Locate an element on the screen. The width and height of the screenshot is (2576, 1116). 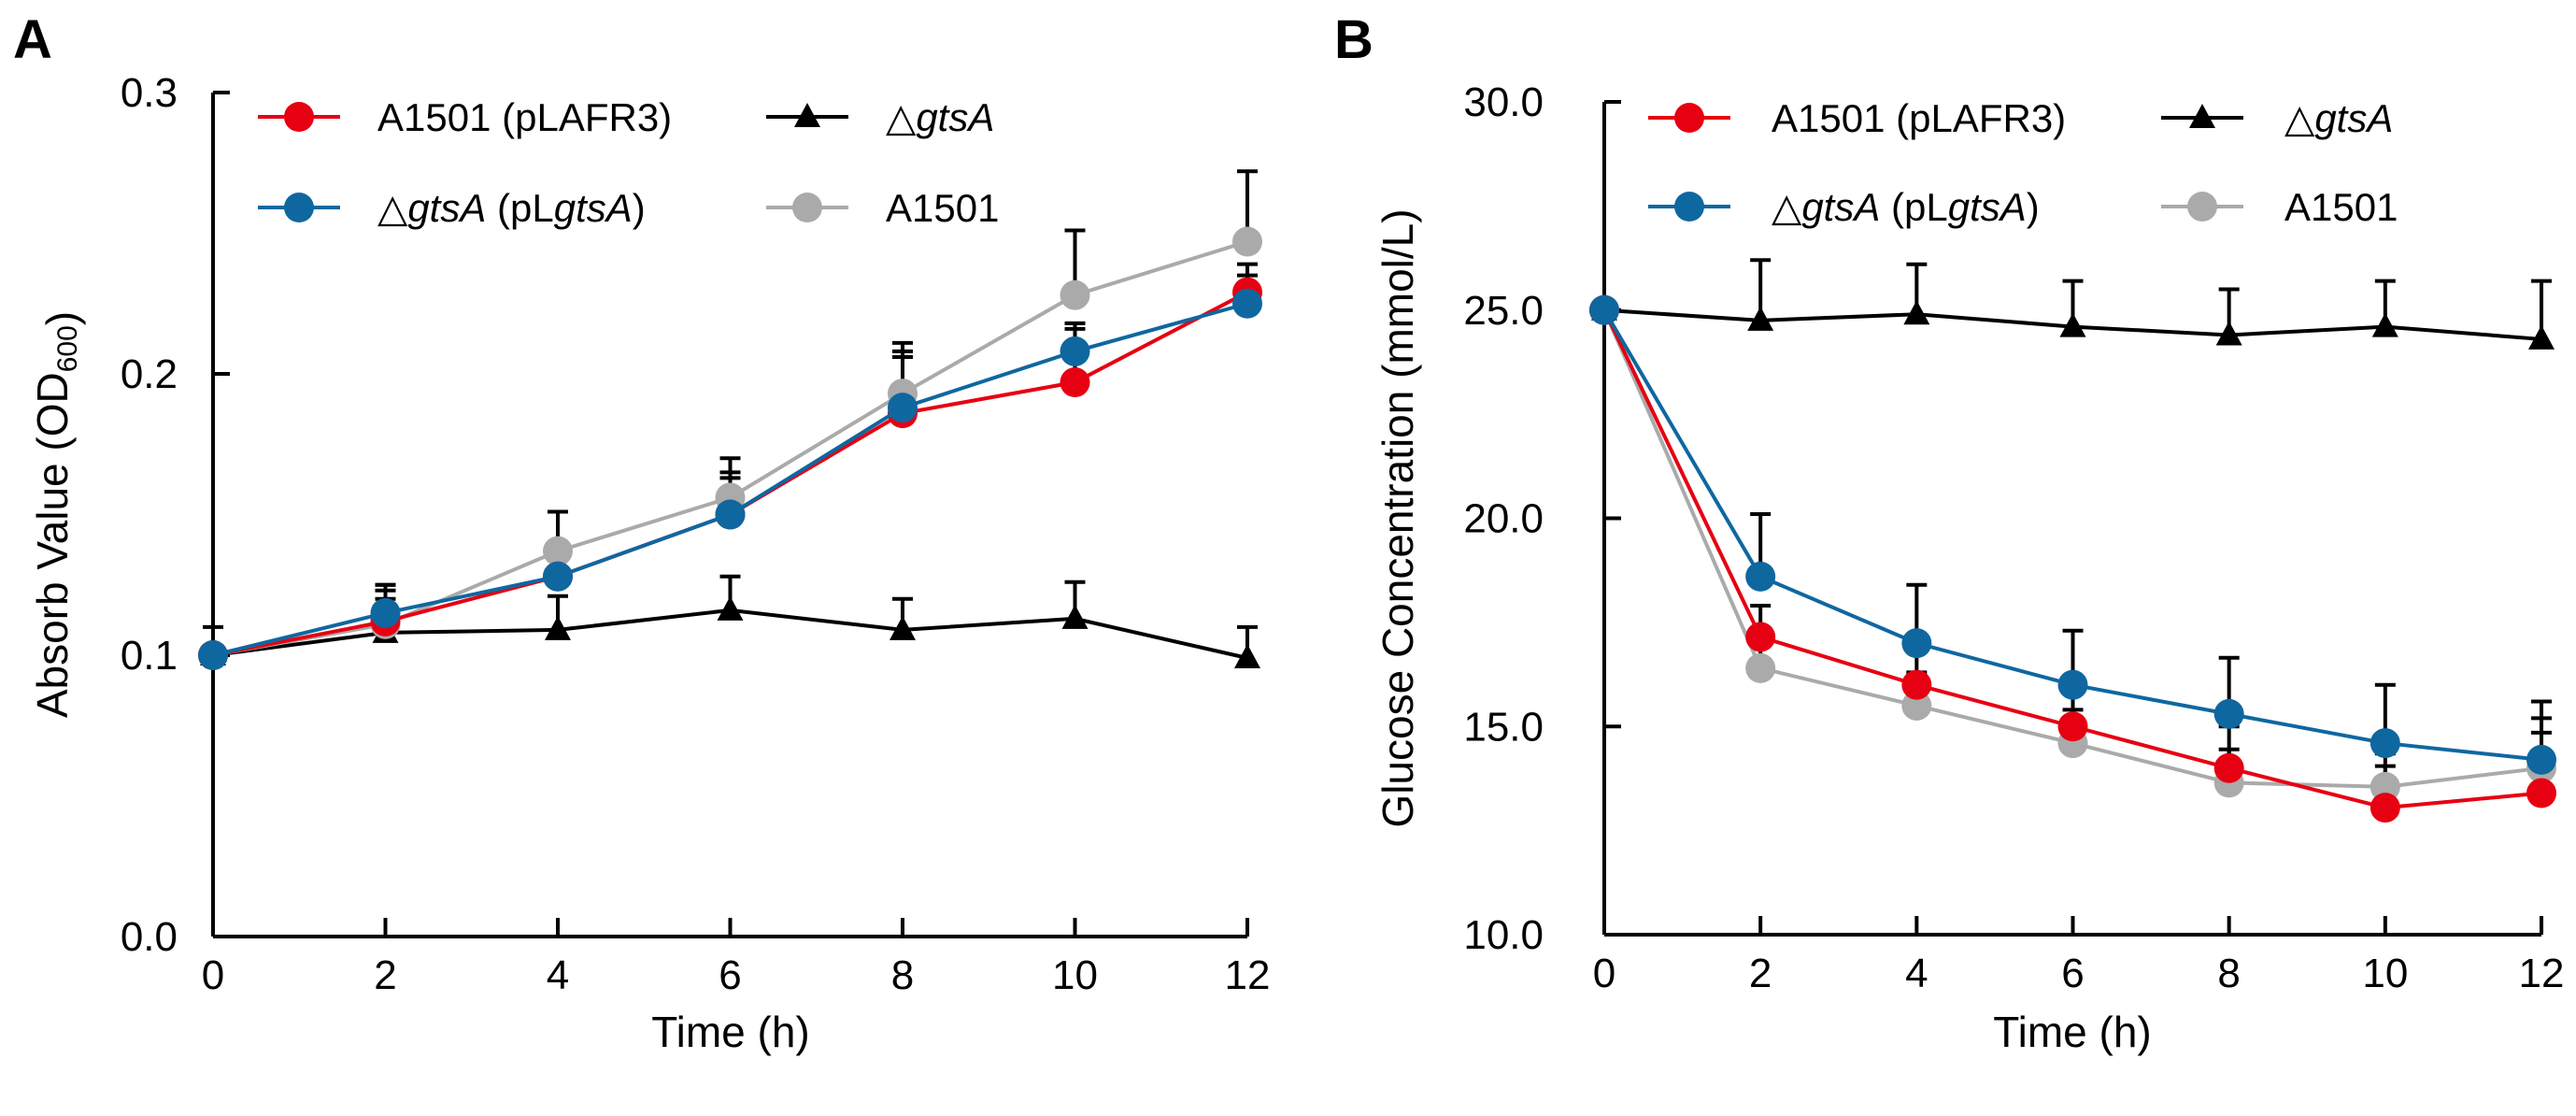
legend-item: △gtsA is located at coordinates (880, 117).